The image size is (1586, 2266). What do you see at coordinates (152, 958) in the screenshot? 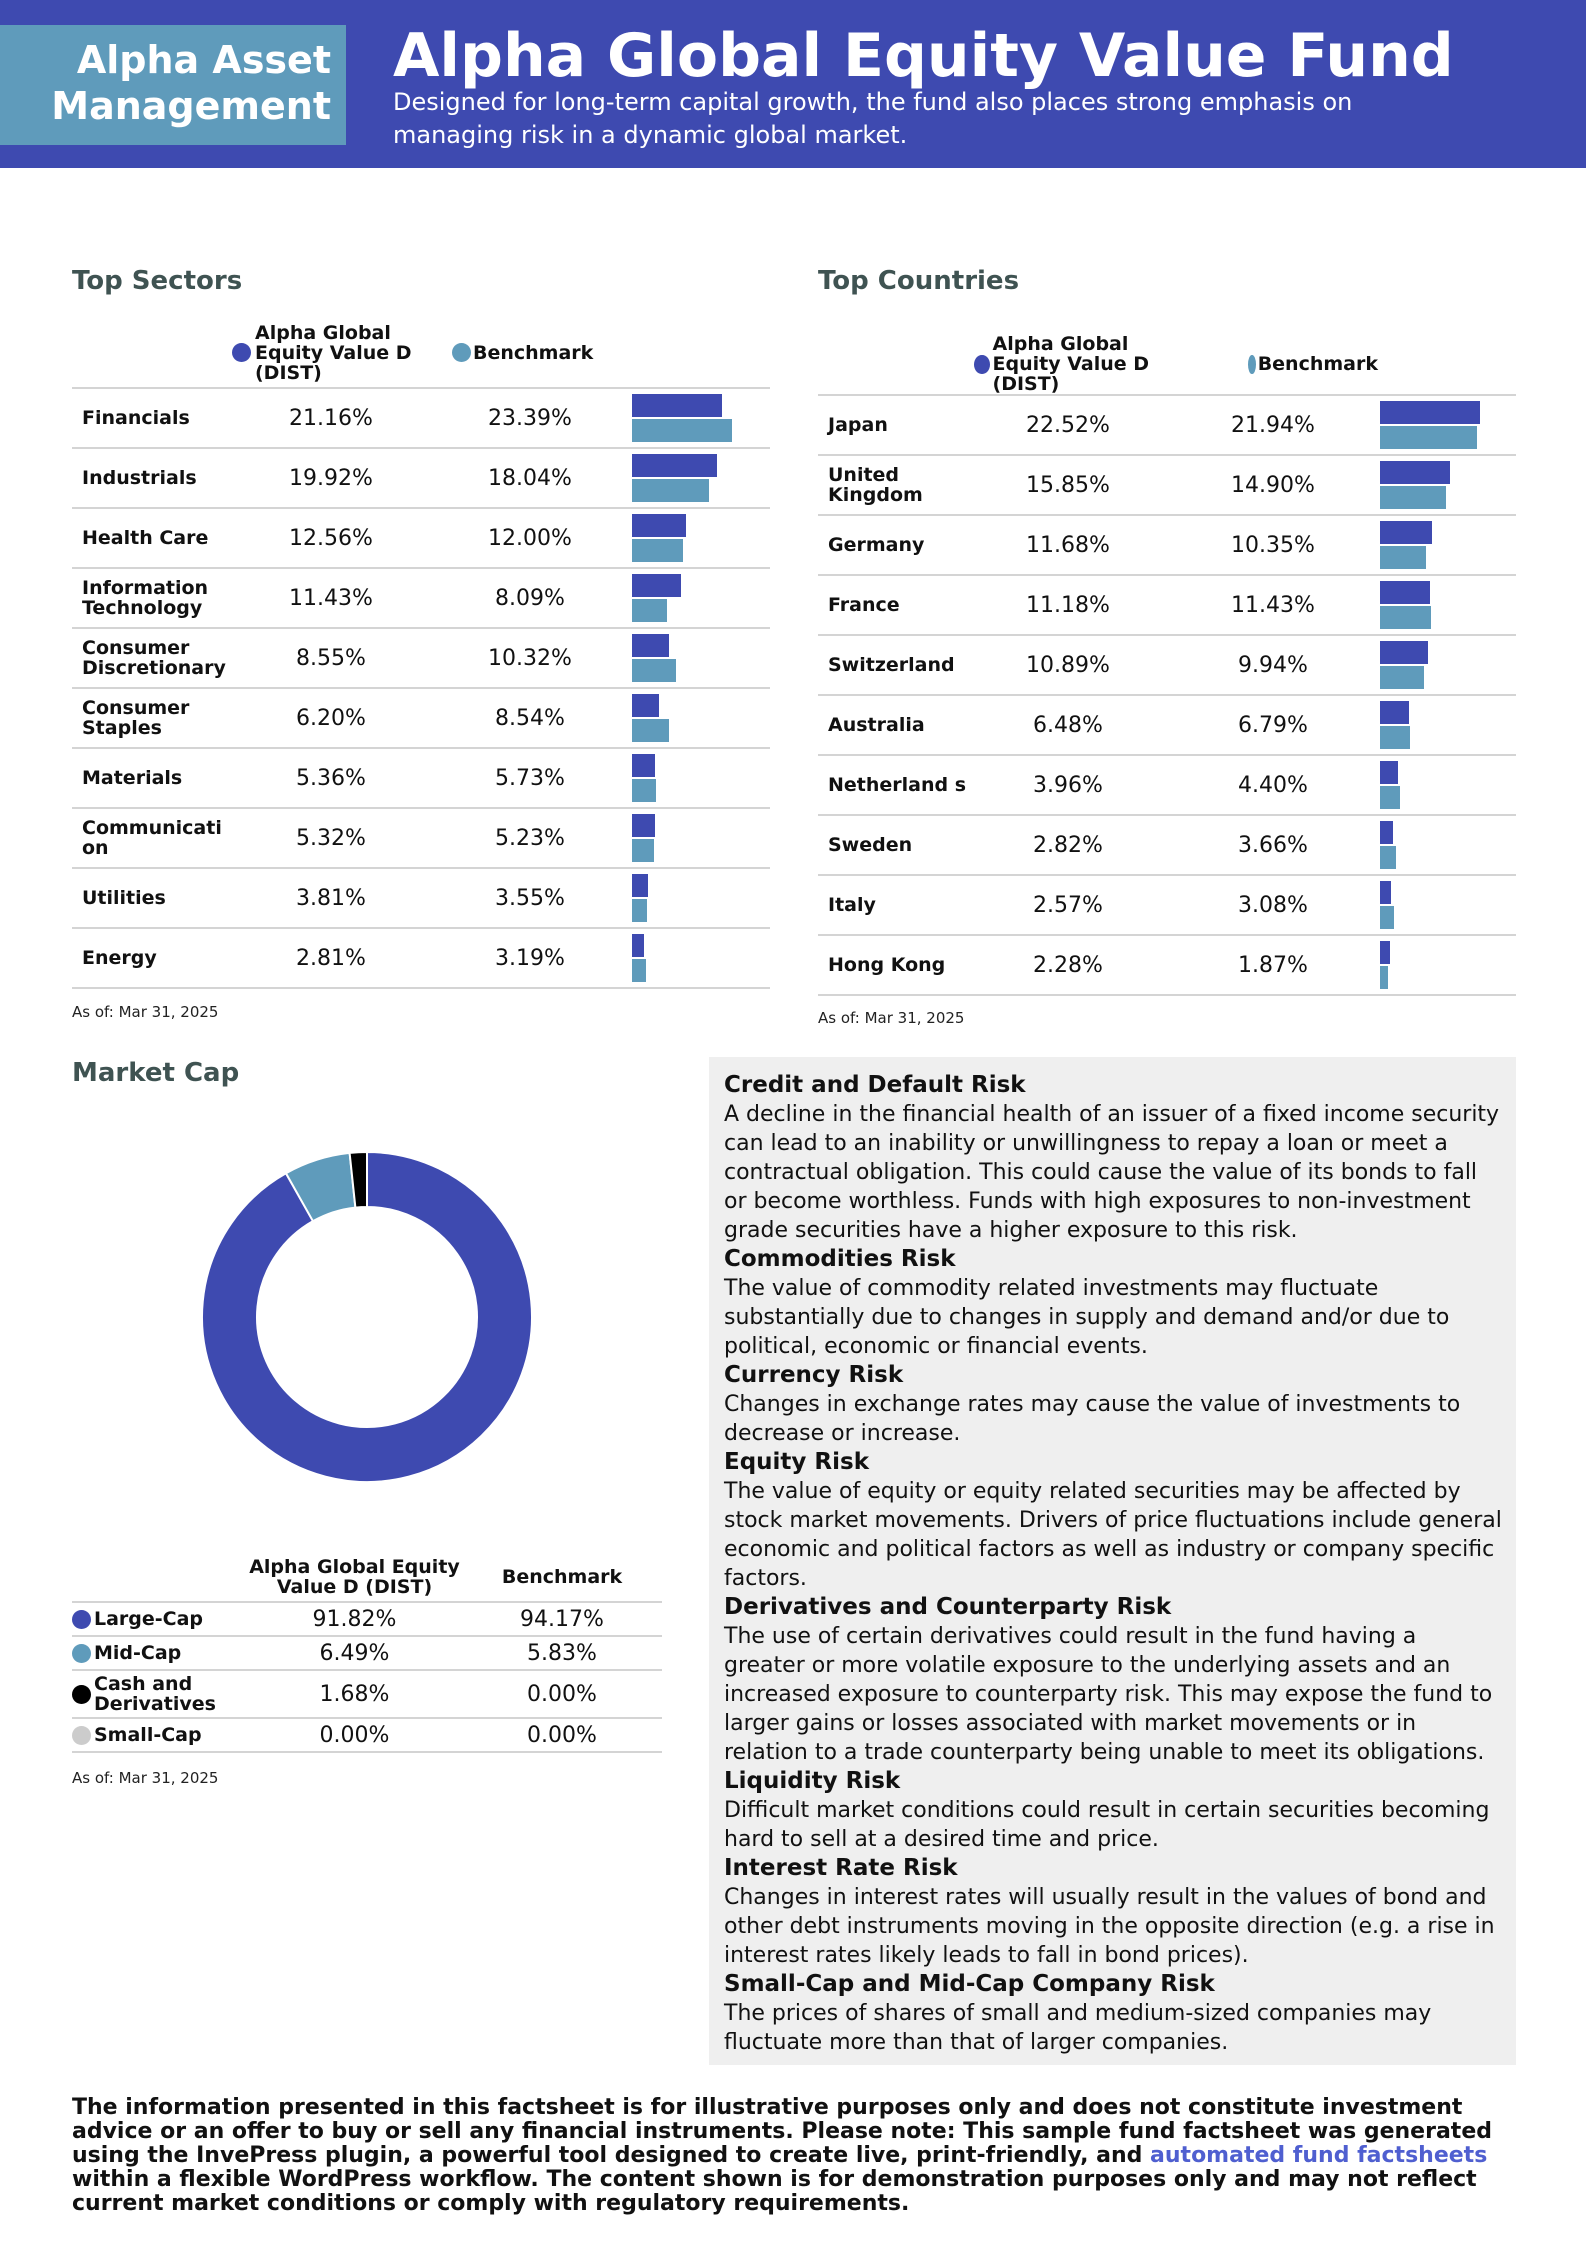
I see `sectors-row-label: Energy` at bounding box center [152, 958].